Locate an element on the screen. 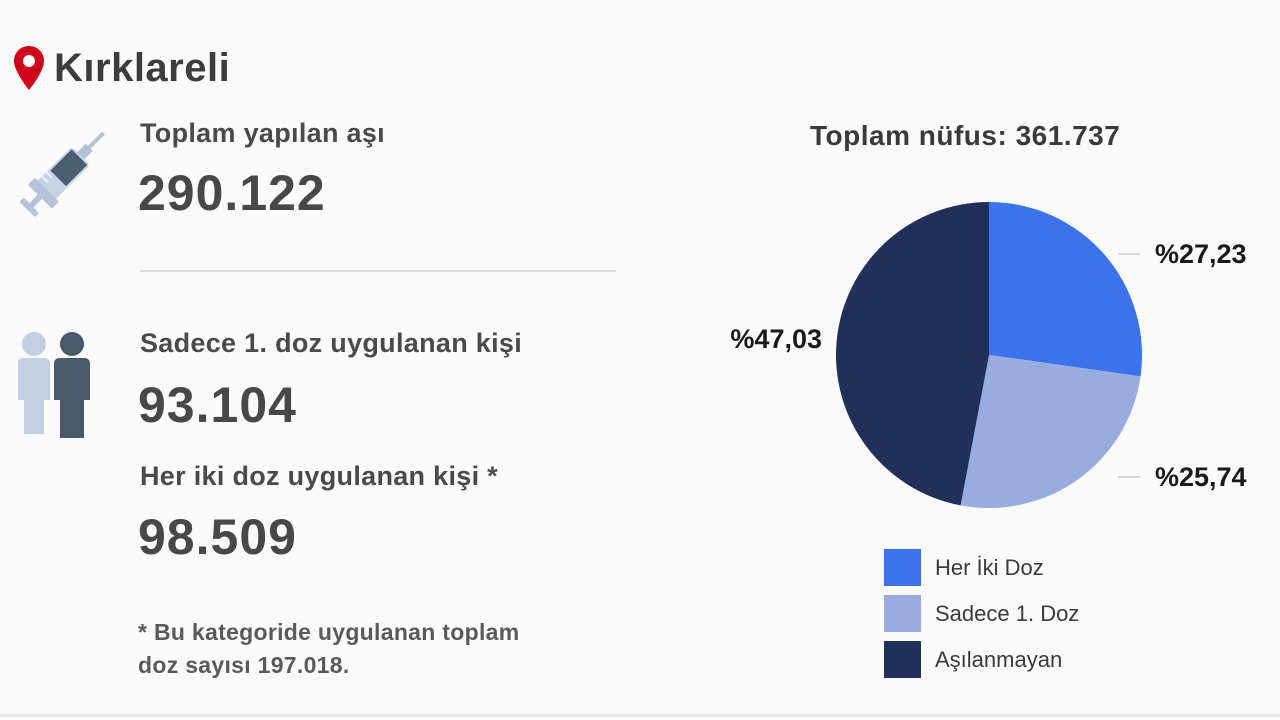 The image size is (1280, 720). city-title: Kırklareli is located at coordinates (142, 67).